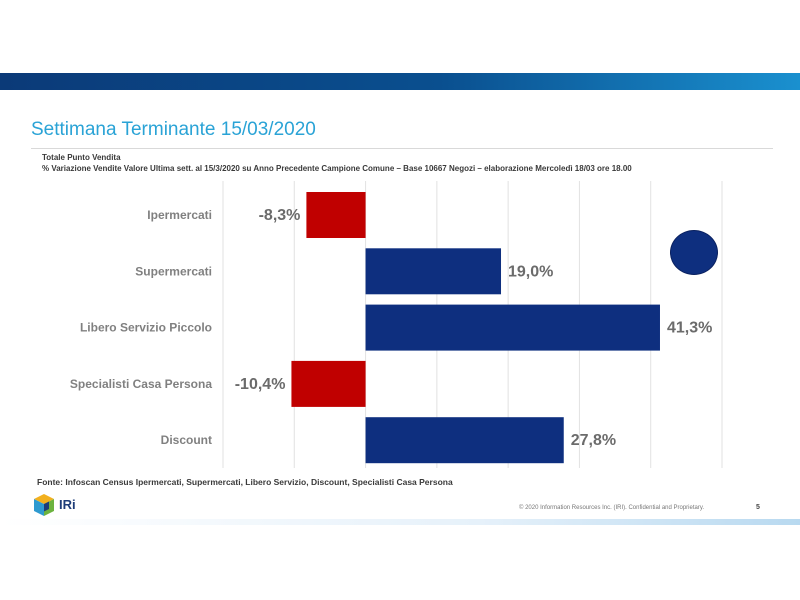 This screenshot has height=600, width=800. What do you see at coordinates (400, 522) in the screenshot?
I see `footer-band` at bounding box center [400, 522].